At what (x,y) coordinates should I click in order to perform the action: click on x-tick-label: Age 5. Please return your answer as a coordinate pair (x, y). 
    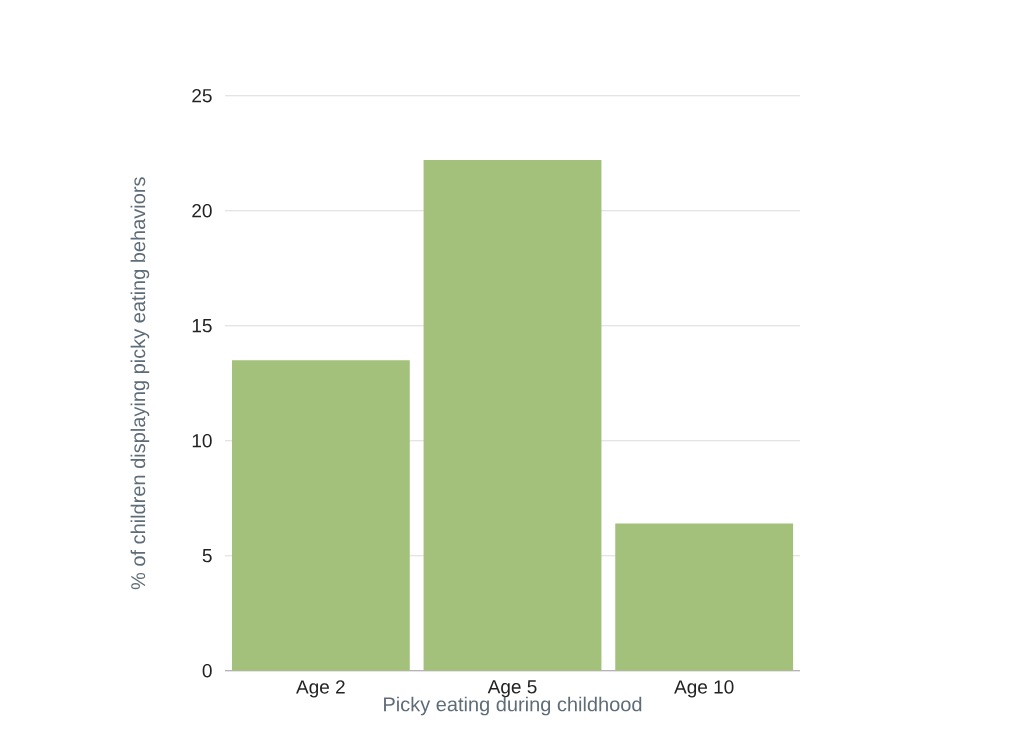
    Looking at the image, I should click on (512, 689).